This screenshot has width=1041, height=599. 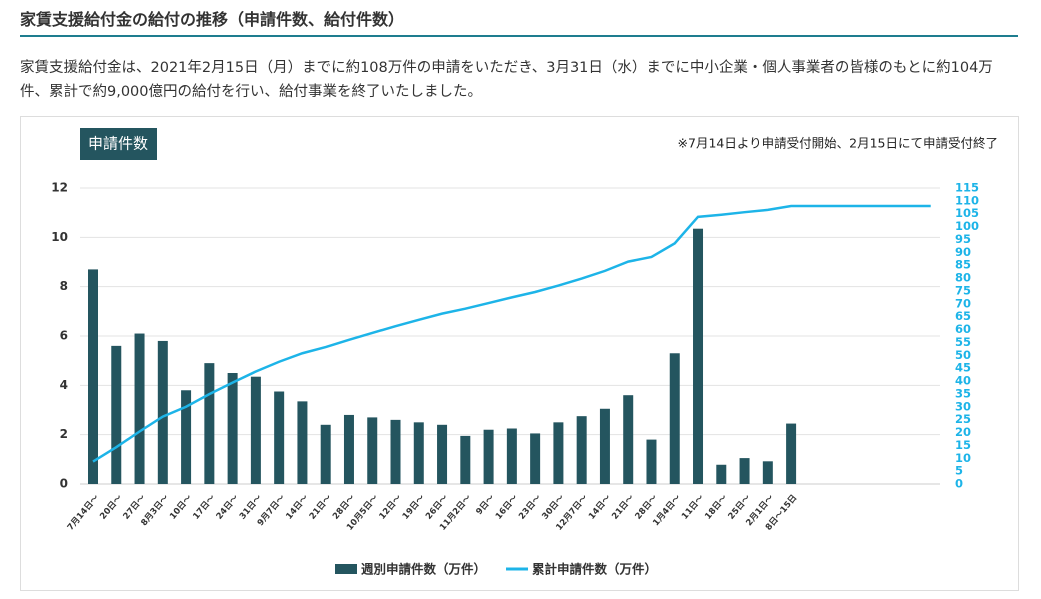 What do you see at coordinates (963, 316) in the screenshot?
I see `y2-tick-label: 65` at bounding box center [963, 316].